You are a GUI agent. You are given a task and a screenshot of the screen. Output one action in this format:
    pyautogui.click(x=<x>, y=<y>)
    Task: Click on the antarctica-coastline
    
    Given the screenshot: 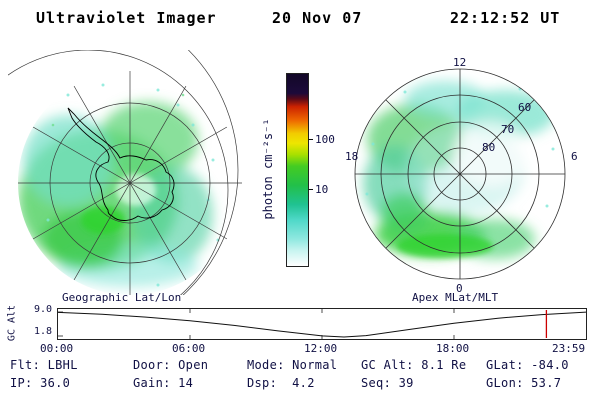 What is the action you would take?
    pyautogui.click(x=121, y=164)
    